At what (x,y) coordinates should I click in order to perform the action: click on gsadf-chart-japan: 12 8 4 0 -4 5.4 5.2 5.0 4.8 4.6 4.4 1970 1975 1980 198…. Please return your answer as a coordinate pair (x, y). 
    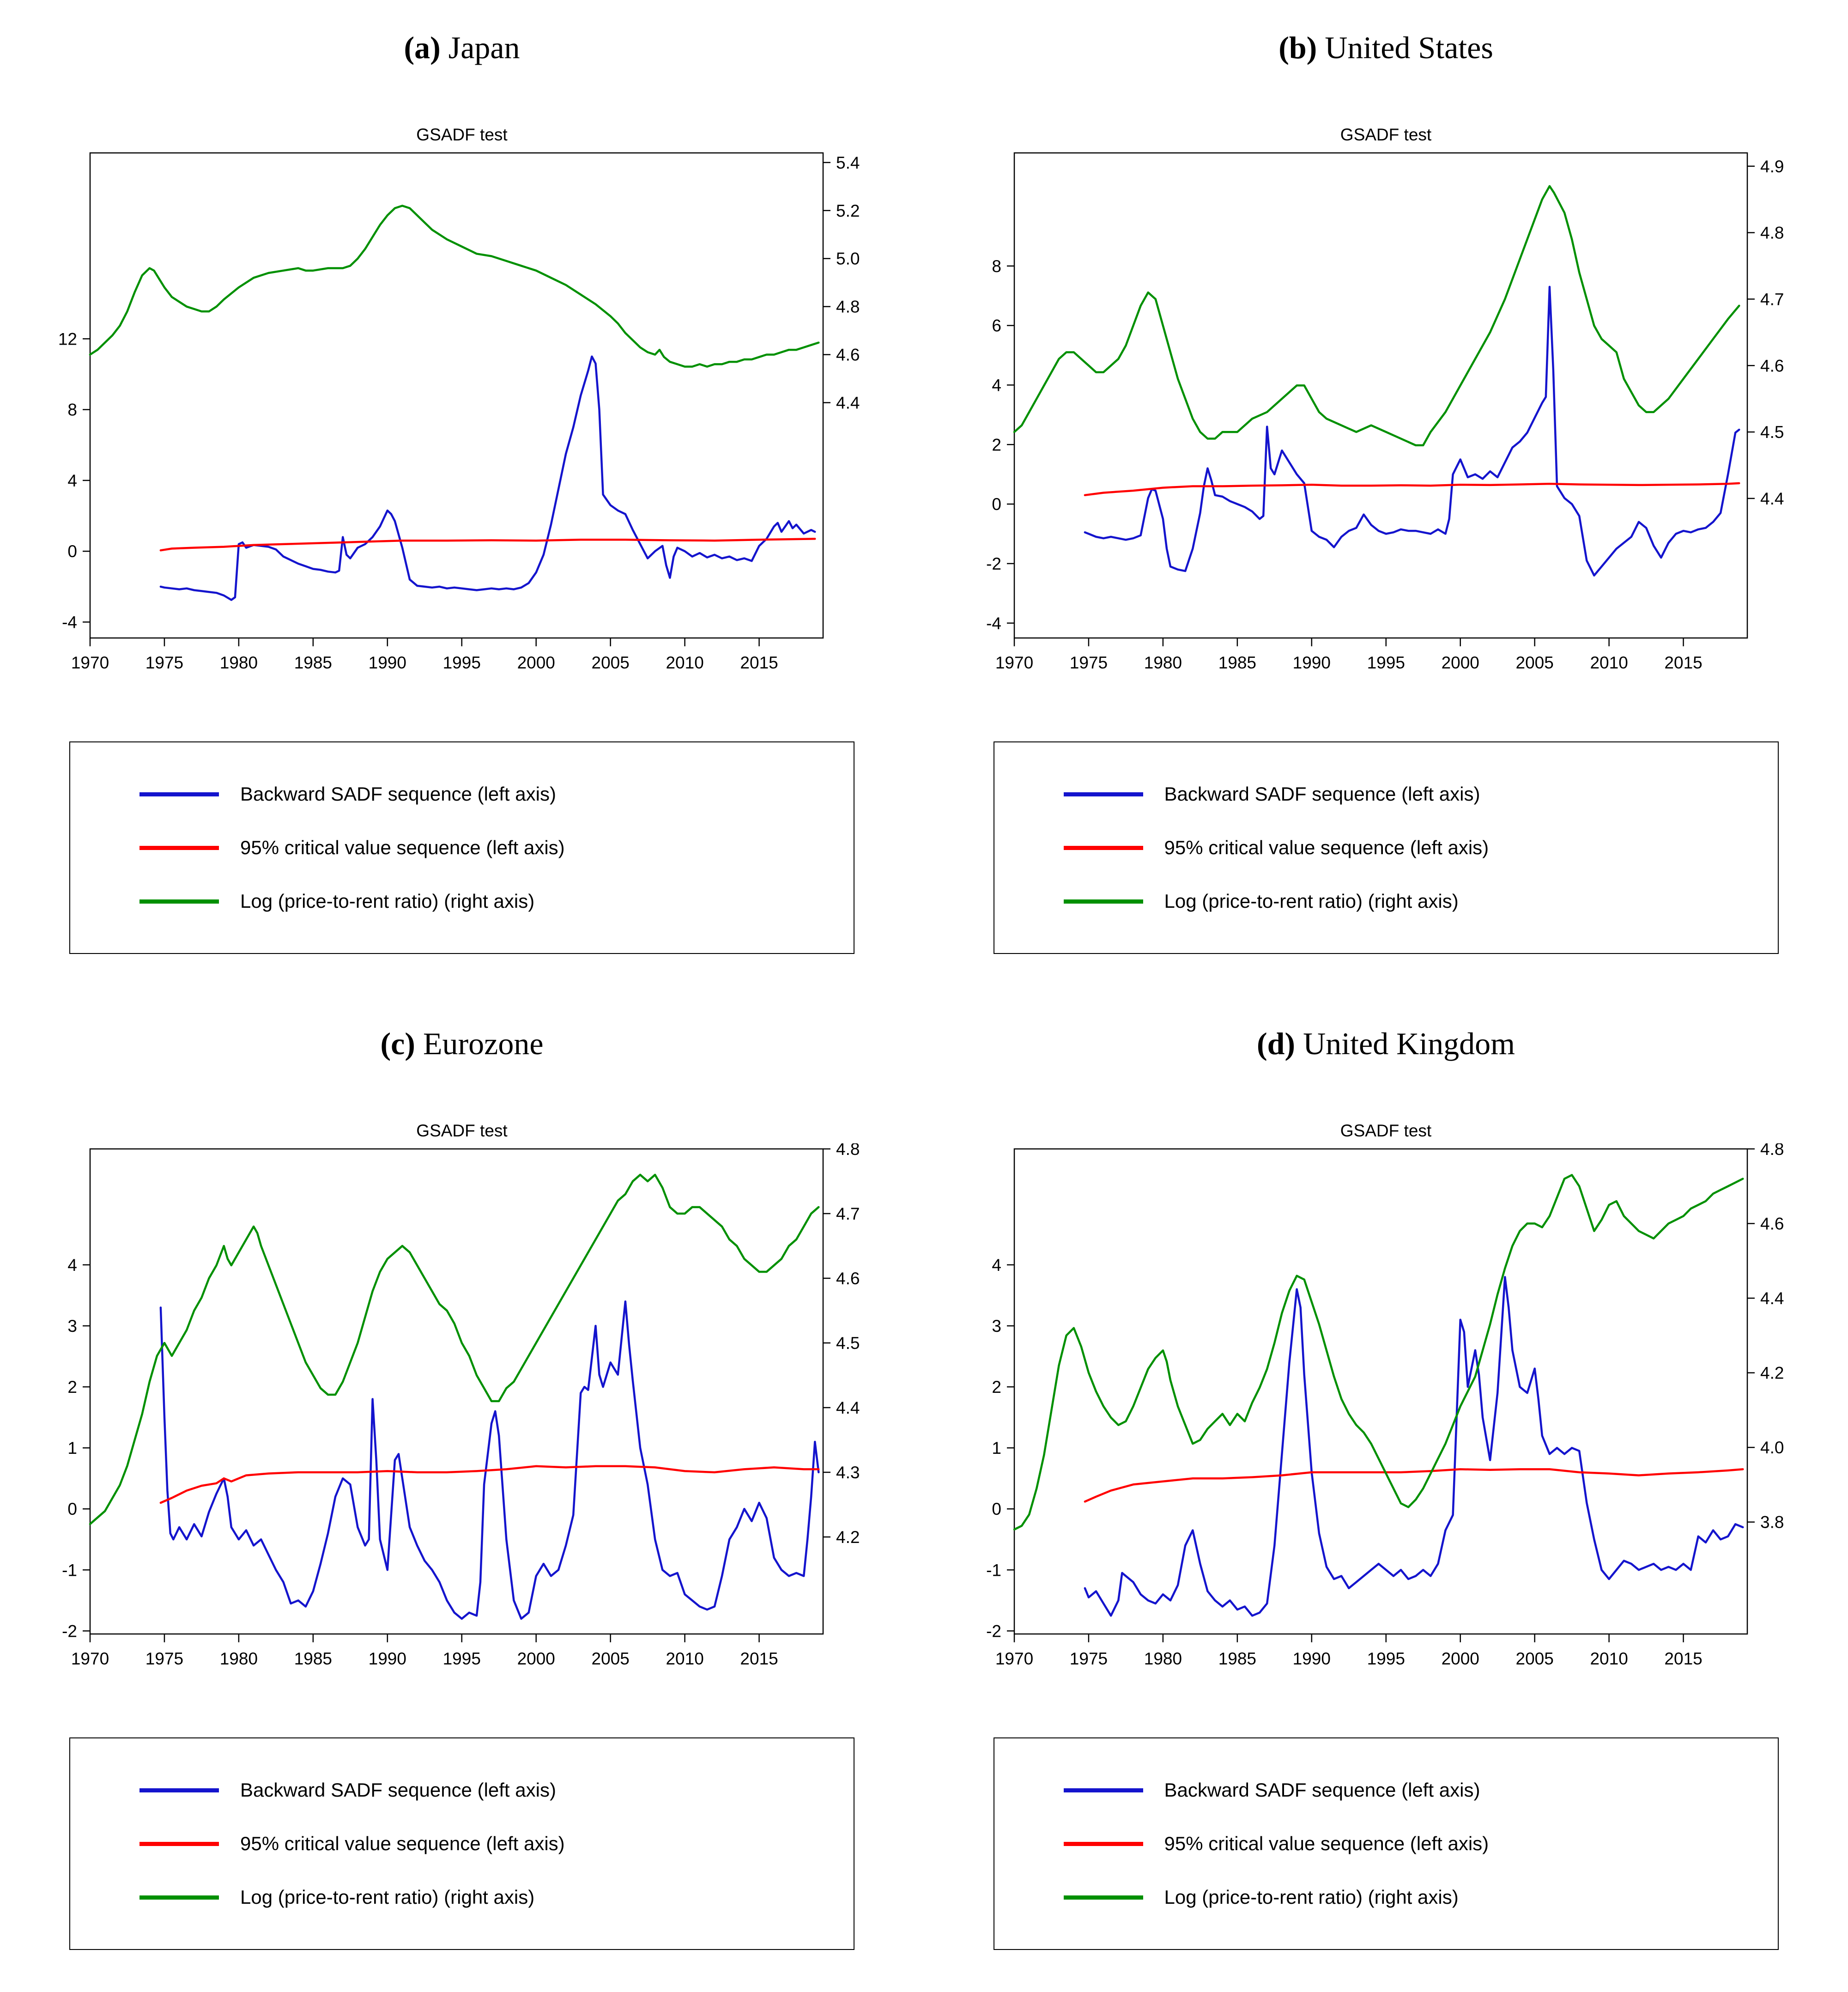
    Looking at the image, I should click on (459, 412).